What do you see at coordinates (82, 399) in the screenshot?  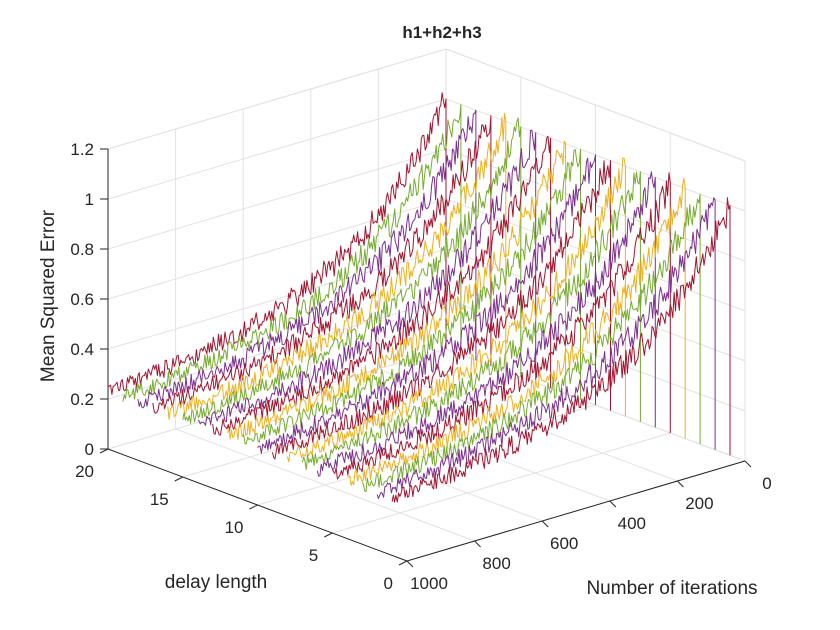 I see `z-tick-label: 0.2` at bounding box center [82, 399].